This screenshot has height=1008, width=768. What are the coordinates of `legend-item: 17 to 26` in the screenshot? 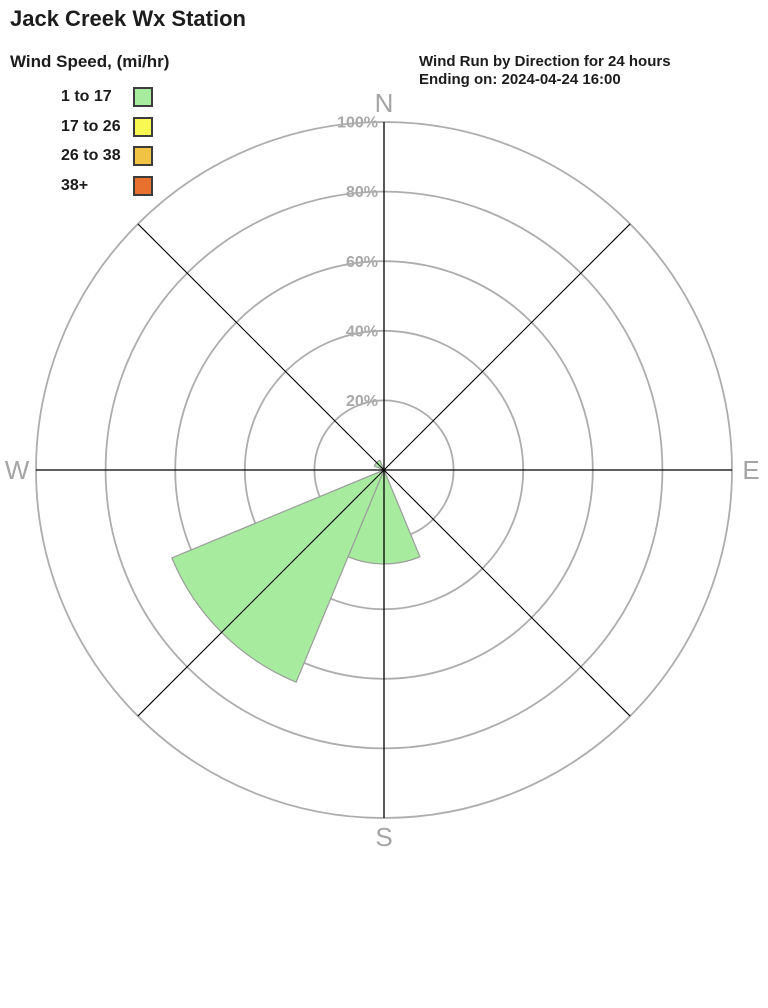 It's located at (107, 126).